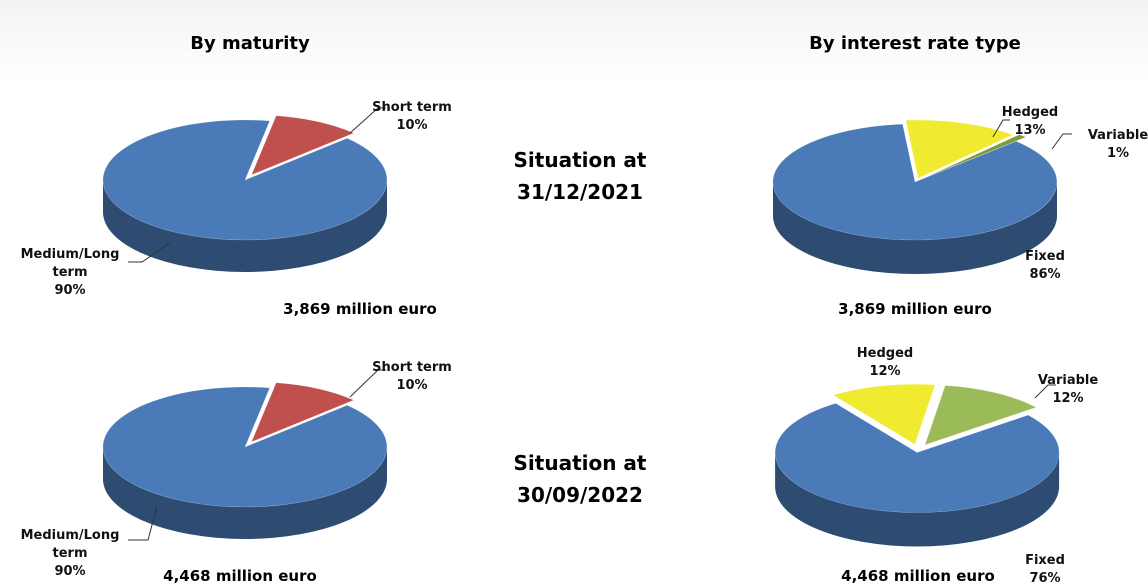  I want to click on slice-label: Fixed 86%, so click(1045, 266).